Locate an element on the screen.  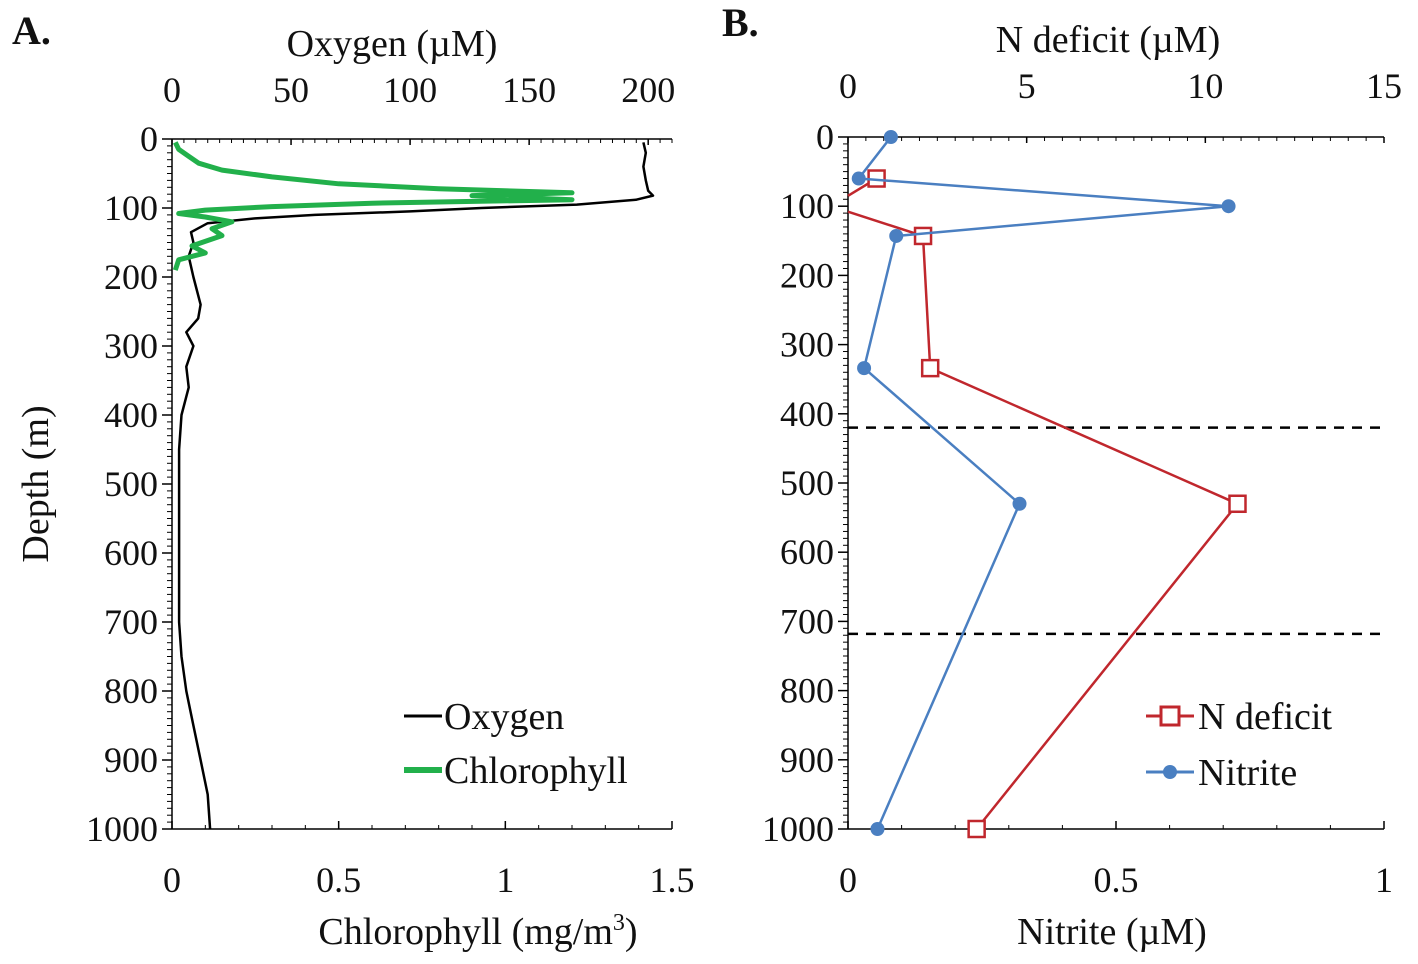
panel-b-bottom-axis-title: Nitrite (µM) is located at coordinates (1112, 932).